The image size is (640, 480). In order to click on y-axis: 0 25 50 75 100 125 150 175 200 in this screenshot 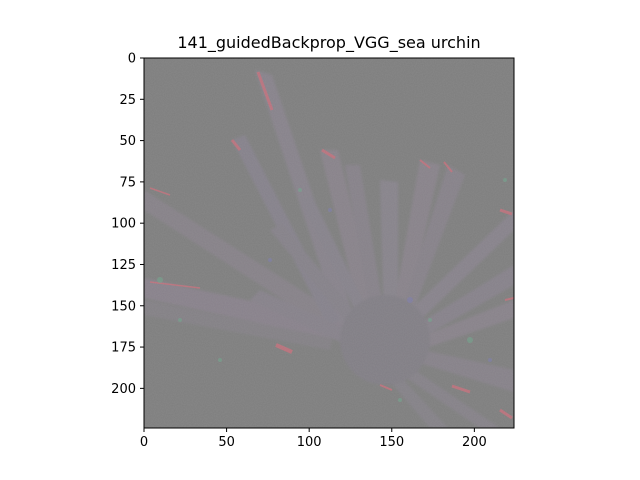, I will do `click(127, 224)`.